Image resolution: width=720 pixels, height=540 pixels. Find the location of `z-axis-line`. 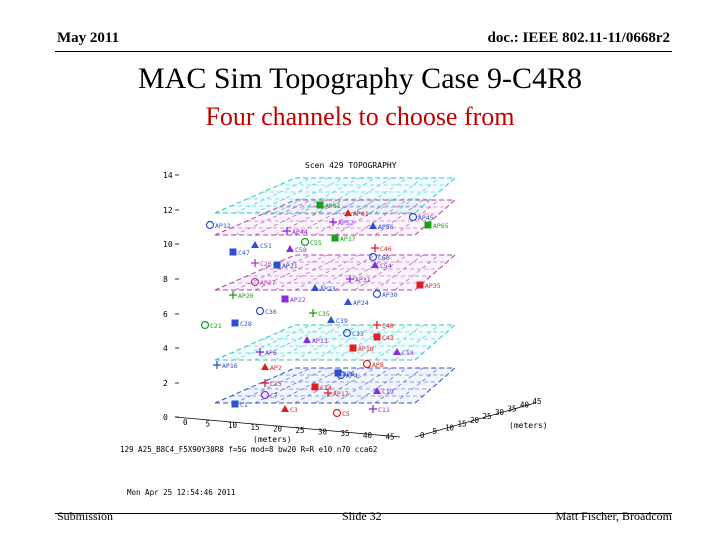

z-axis-line is located at coordinates (475, 420).